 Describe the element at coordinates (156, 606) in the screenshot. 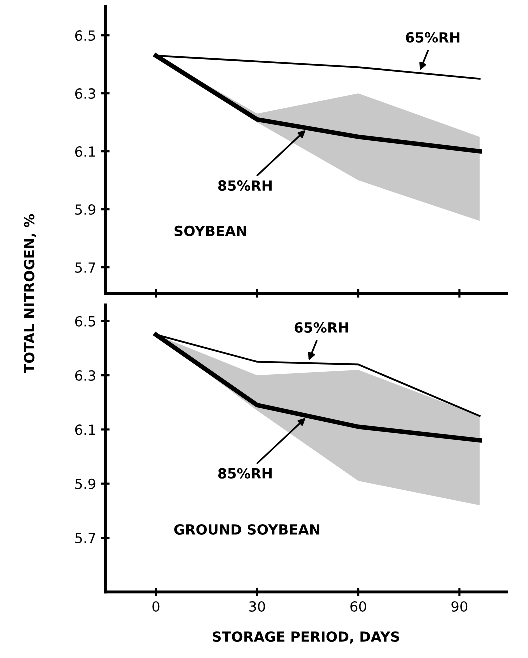

I see `x-tick-label: 0` at that location.